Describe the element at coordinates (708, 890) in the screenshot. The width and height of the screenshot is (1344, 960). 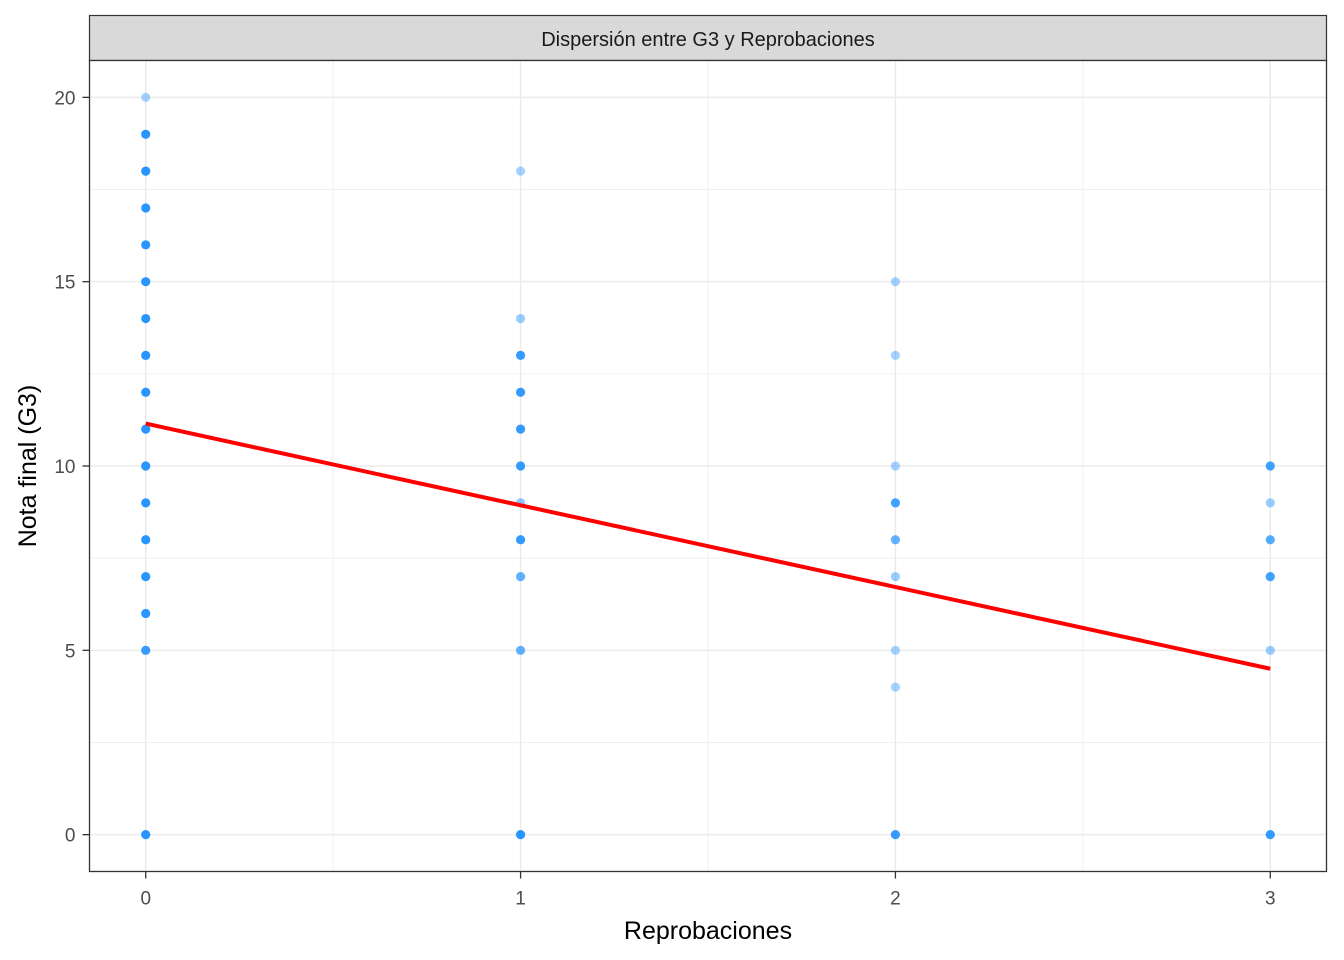
I see `x-axis: 0 1 2 3` at that location.